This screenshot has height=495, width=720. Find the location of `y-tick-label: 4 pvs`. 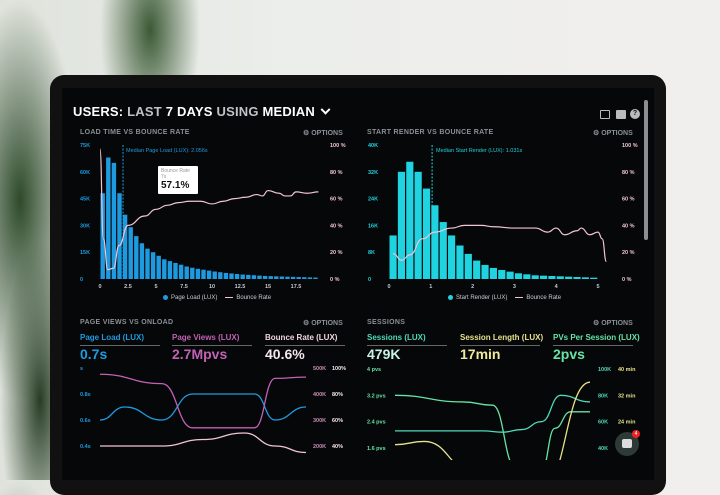

y-tick-label: 4 pvs is located at coordinates (374, 370).